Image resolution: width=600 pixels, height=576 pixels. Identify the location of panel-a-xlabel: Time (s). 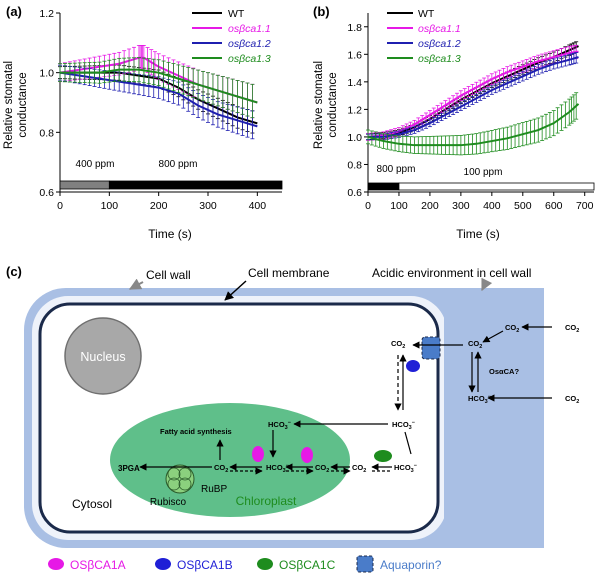
(170, 234).